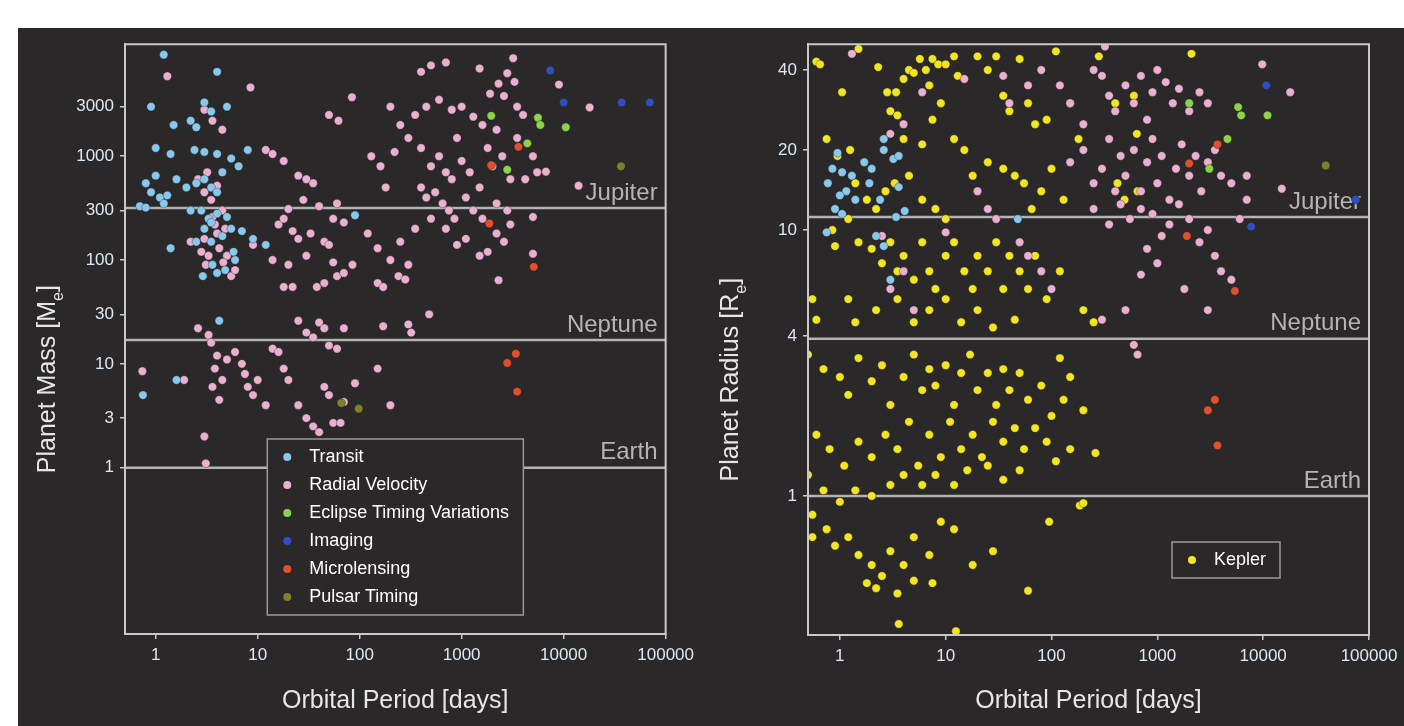 The width and height of the screenshot is (1404, 726). What do you see at coordinates (787, 69) in the screenshot?
I see `y-tick-label: 40` at bounding box center [787, 69].